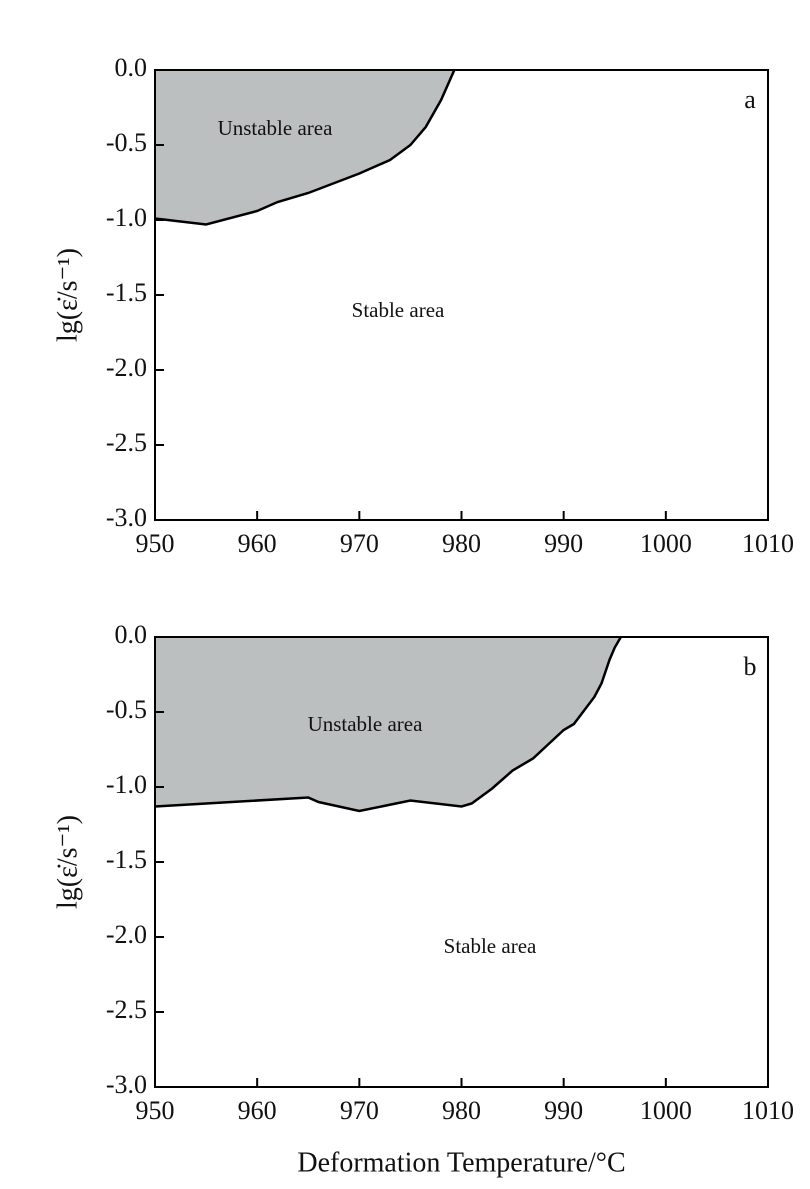 The height and width of the screenshot is (1189, 810). What do you see at coordinates (750, 666) in the screenshot?
I see `panel-label: b` at bounding box center [750, 666].